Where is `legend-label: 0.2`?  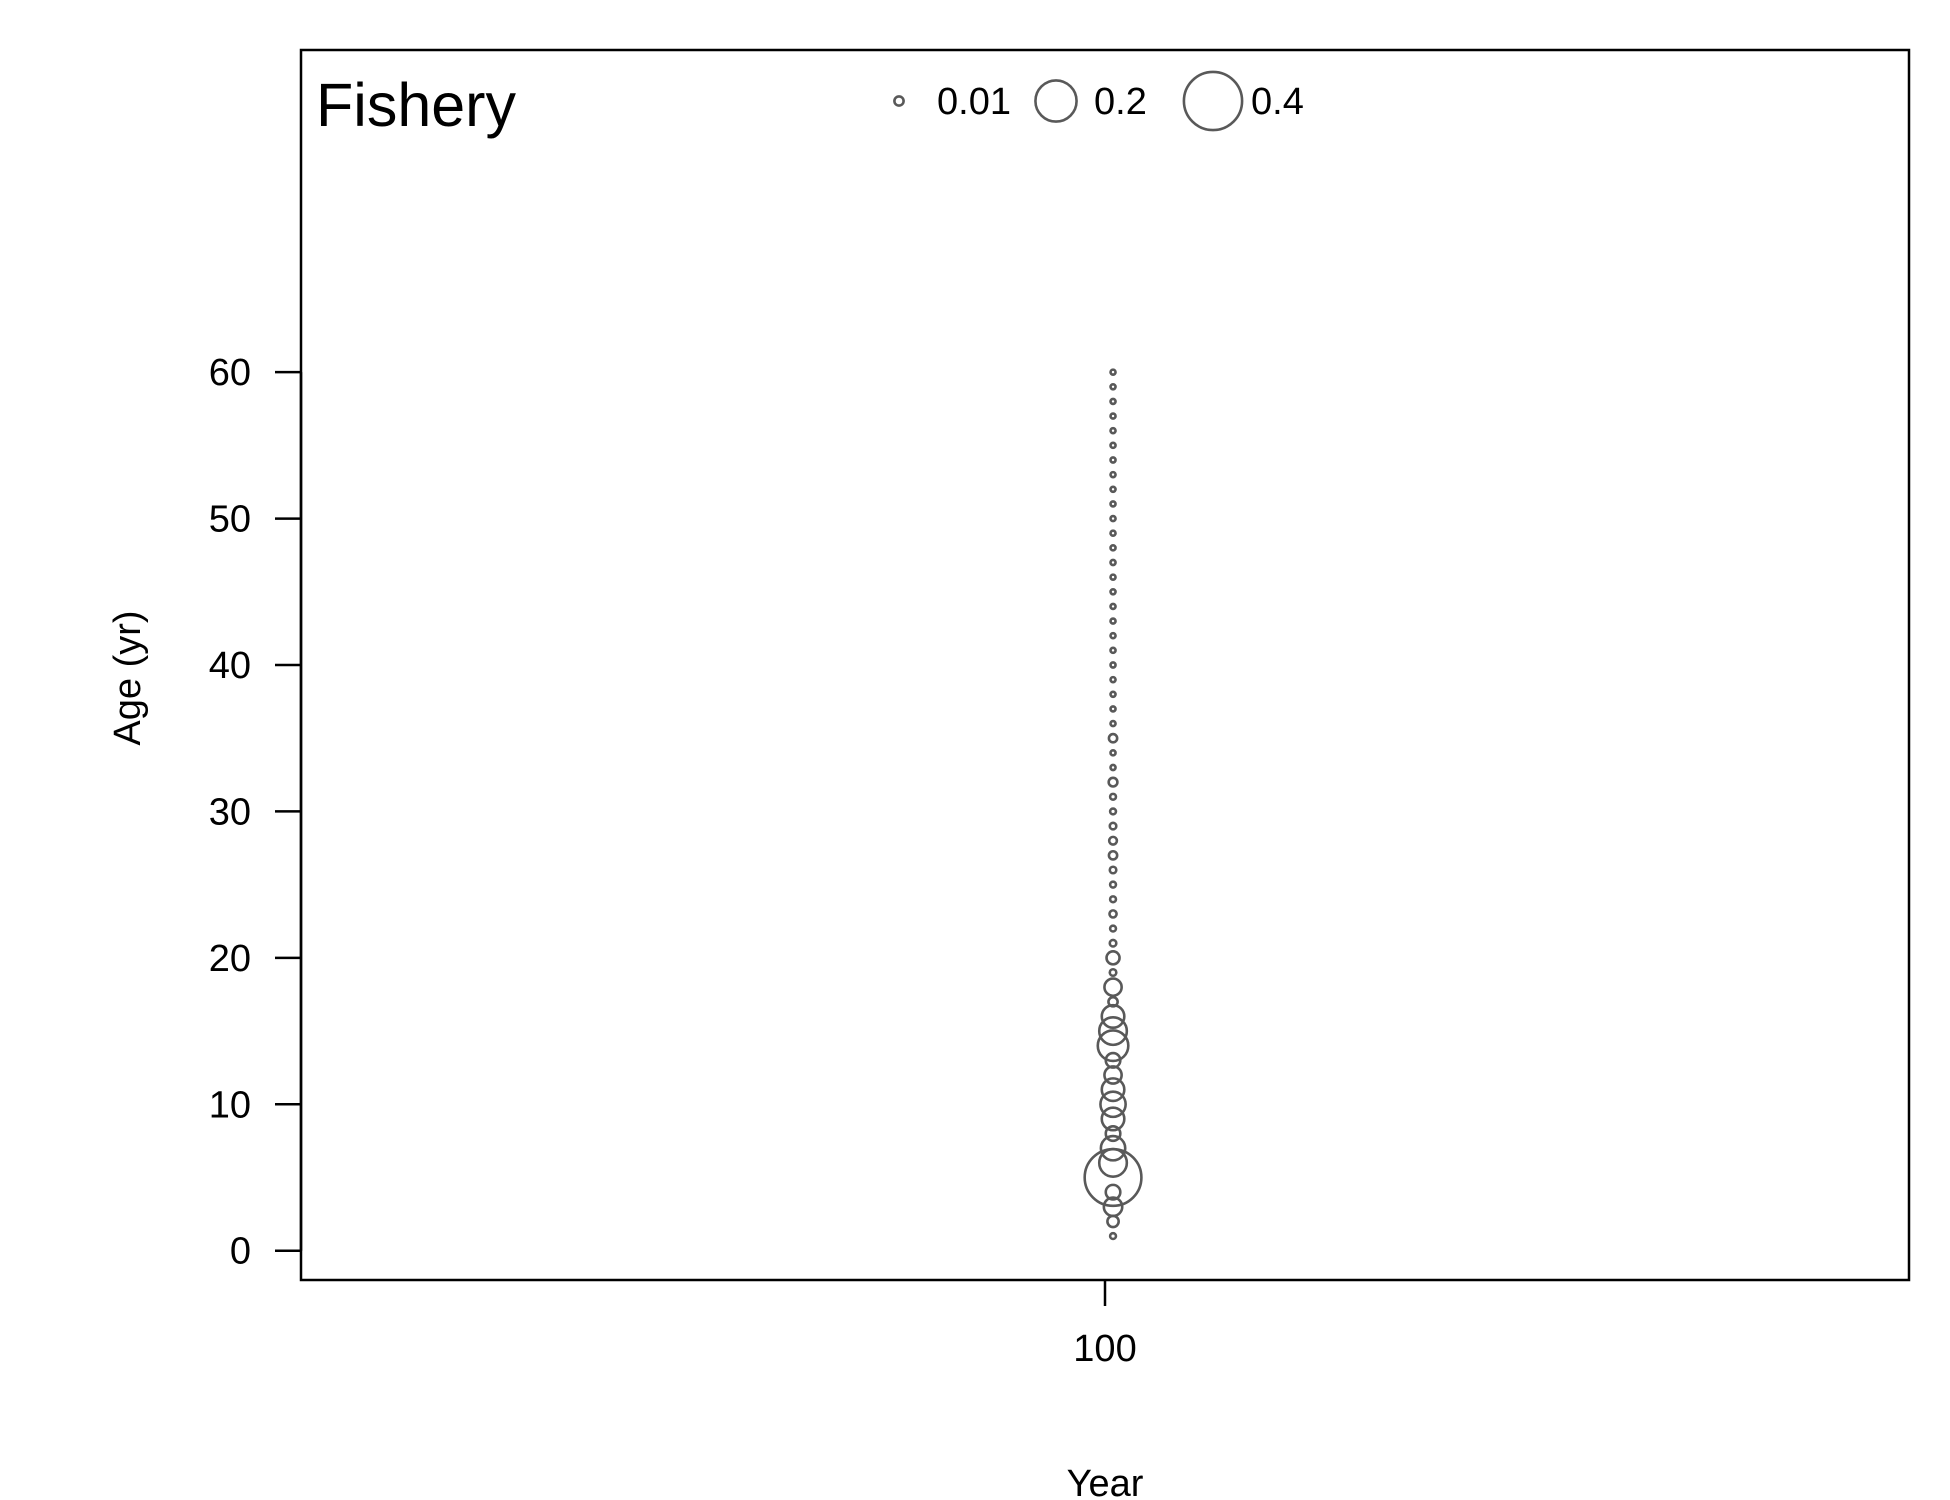 legend-label: 0.2 is located at coordinates (1120, 102).